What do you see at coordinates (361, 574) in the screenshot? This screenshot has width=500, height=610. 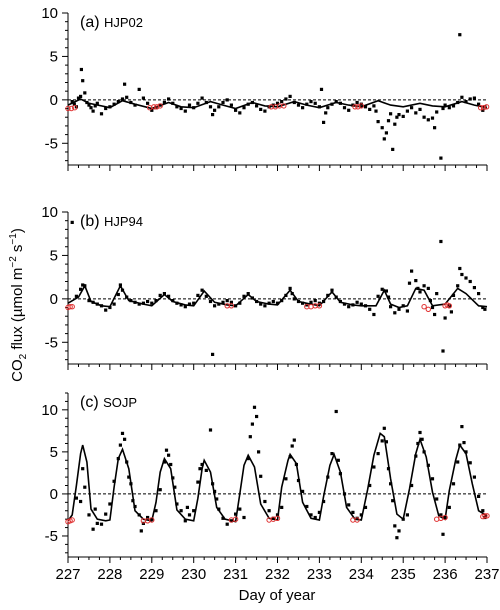 I see `x-tick-label: 234` at bounding box center [361, 574].